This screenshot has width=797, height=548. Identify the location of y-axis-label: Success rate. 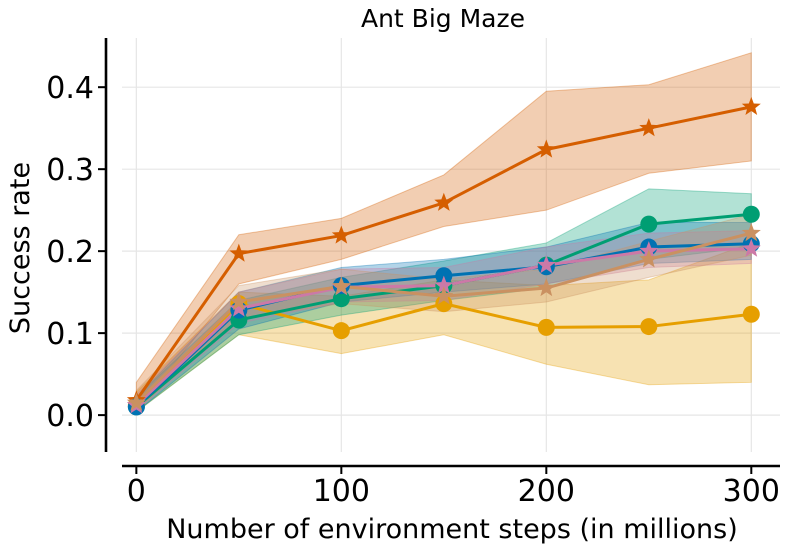
(20, 248).